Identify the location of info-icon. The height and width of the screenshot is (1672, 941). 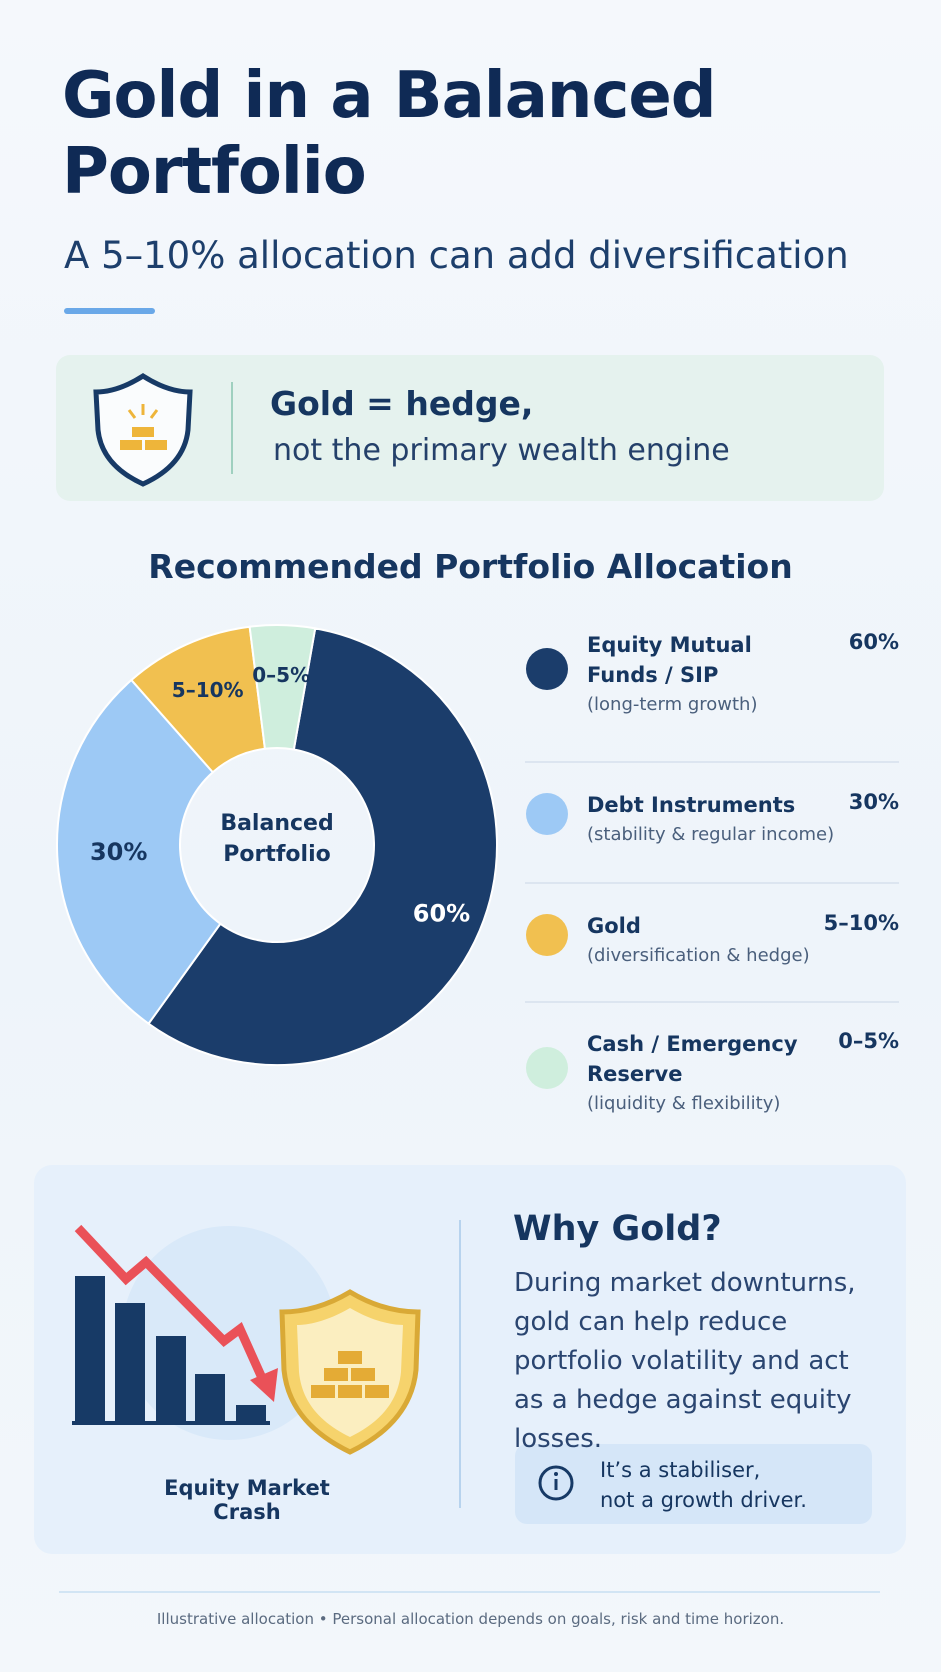
(556, 1483).